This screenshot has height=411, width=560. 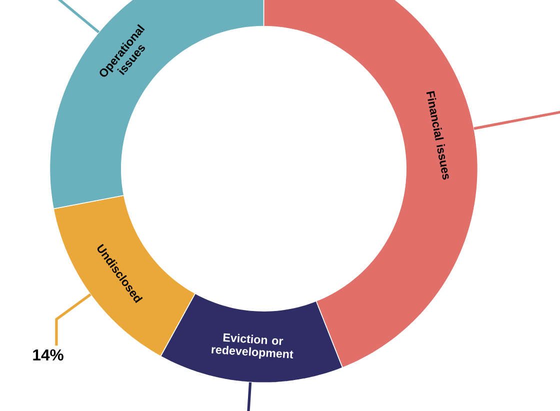 I want to click on slice-label: Eviction or redevelopment, so click(x=253, y=346).